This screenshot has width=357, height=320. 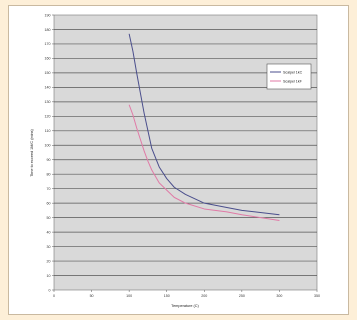 What do you see at coordinates (48, 117) in the screenshot?
I see `y-tick-label: 120` at bounding box center [48, 117].